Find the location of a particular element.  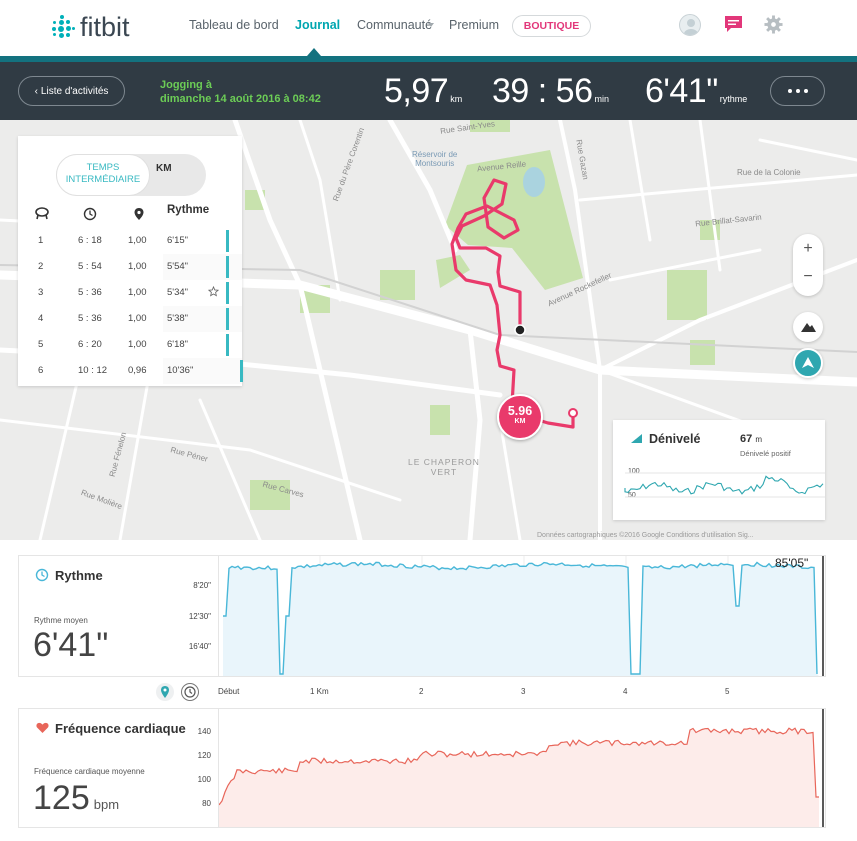

clock-icon is located at coordinates (90, 214).